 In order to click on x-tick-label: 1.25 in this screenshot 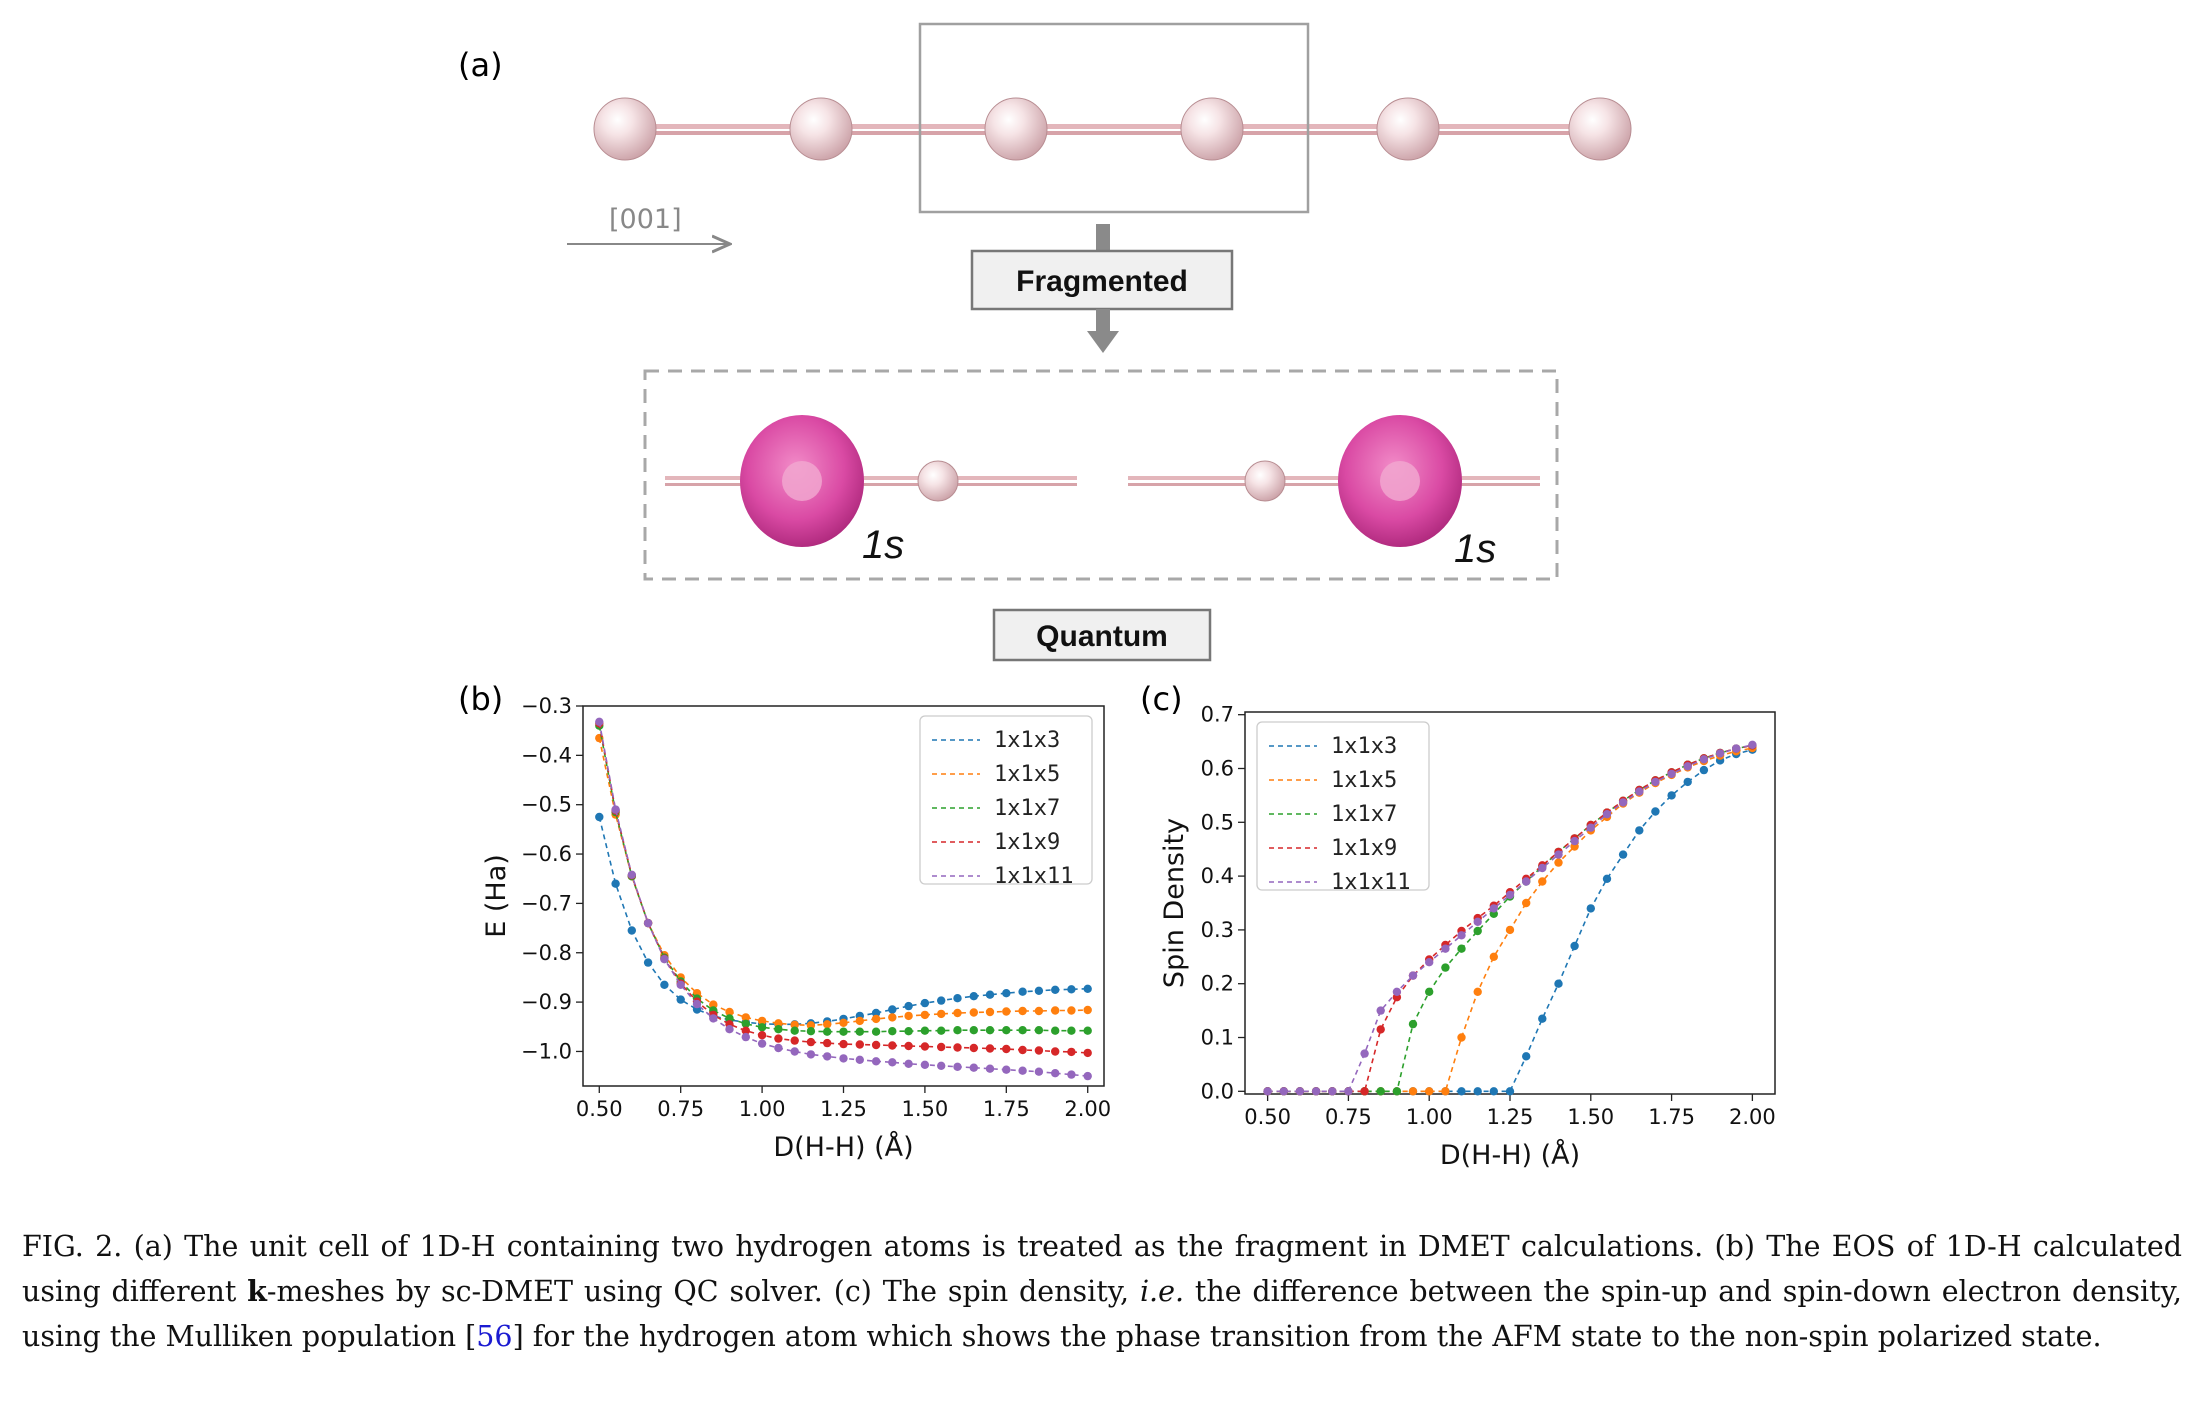, I will do `click(1510, 1117)`.